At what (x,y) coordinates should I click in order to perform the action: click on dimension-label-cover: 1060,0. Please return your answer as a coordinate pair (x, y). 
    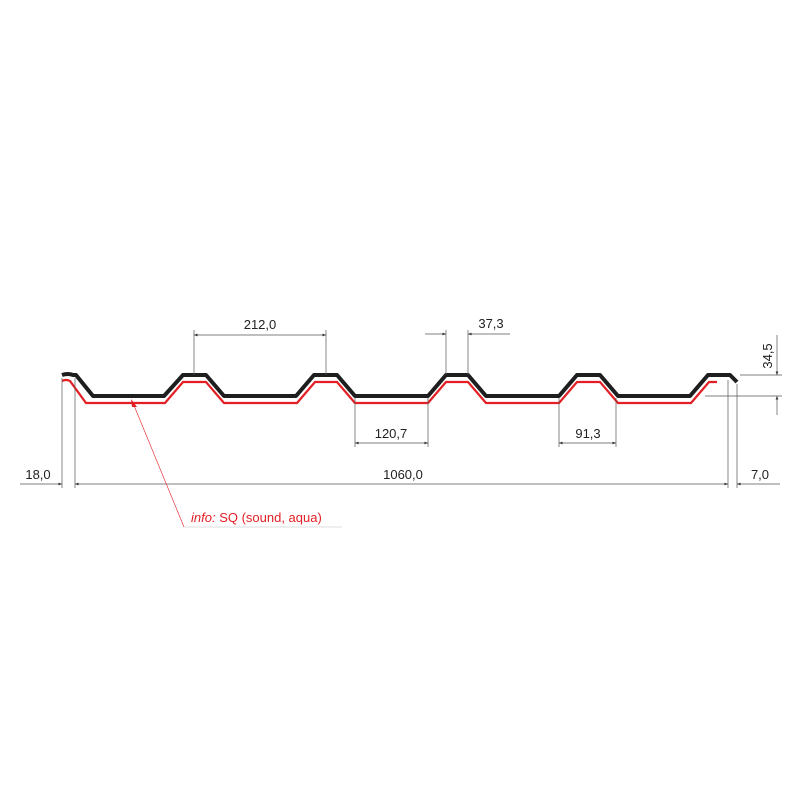
    Looking at the image, I should click on (403, 474).